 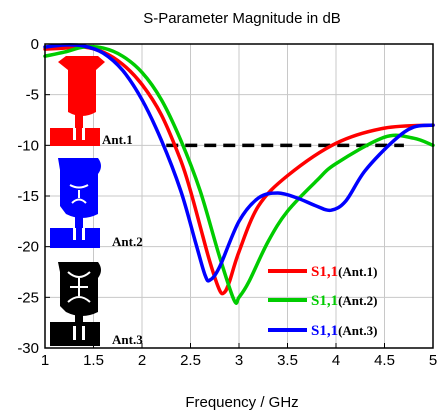 I want to click on legend: S1,1(Ant.1) S1,1(Ant.2) S1,1(Ant.3), so click(x=322, y=301).